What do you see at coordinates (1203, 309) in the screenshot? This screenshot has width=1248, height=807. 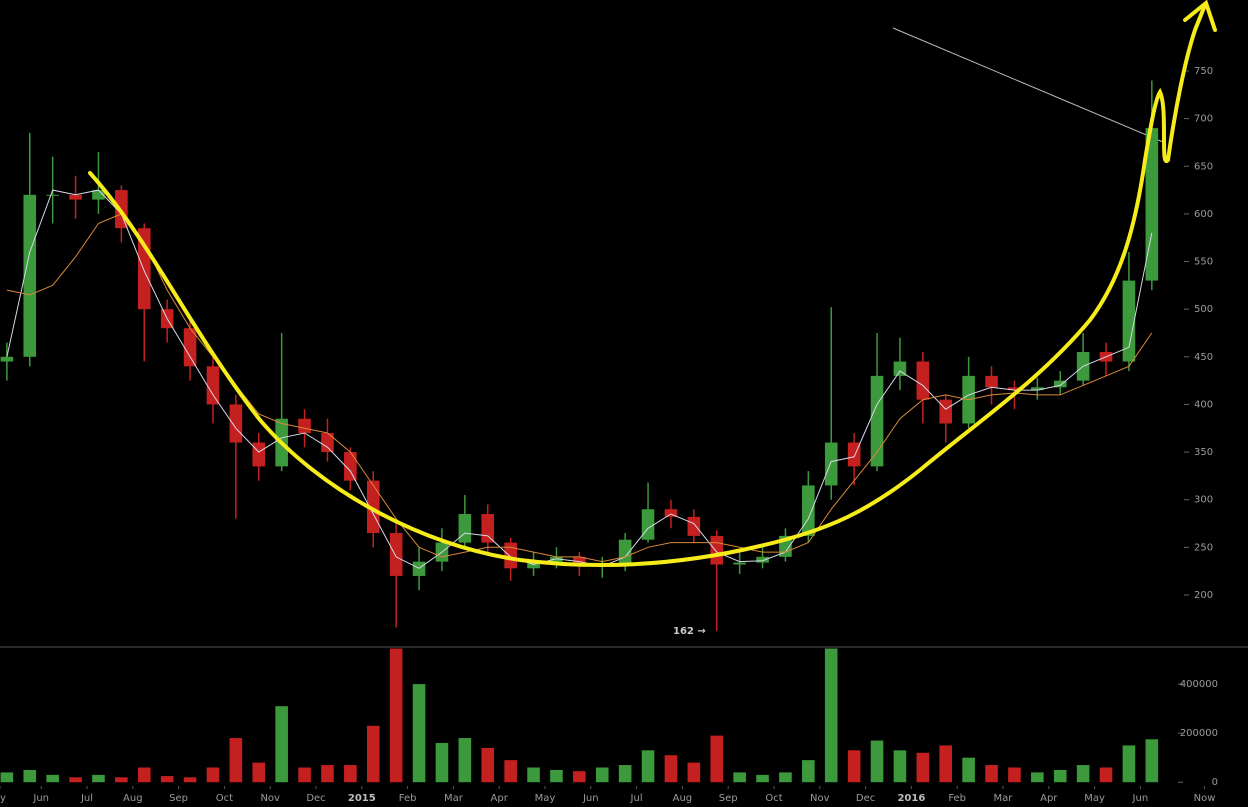 I see `y-tick-label: 500` at bounding box center [1203, 309].